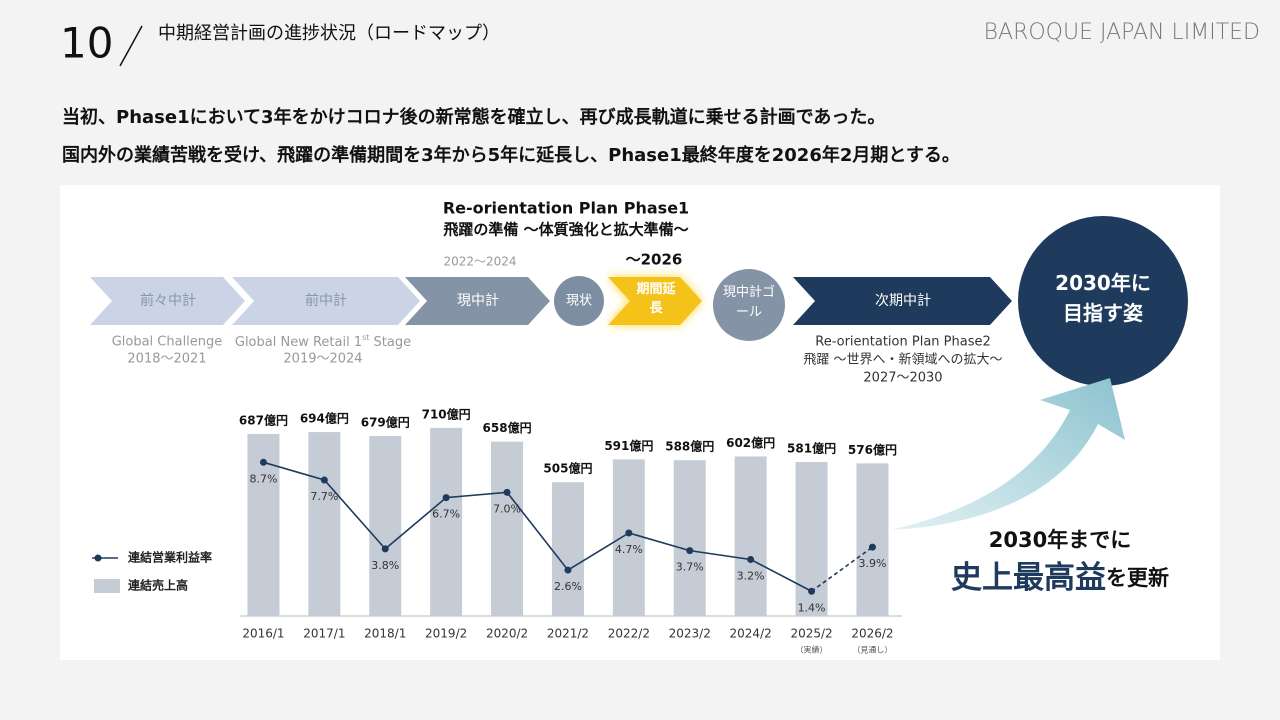 This screenshot has height=720, width=1280. What do you see at coordinates (131, 46) in the screenshot?
I see `slash` at bounding box center [131, 46].